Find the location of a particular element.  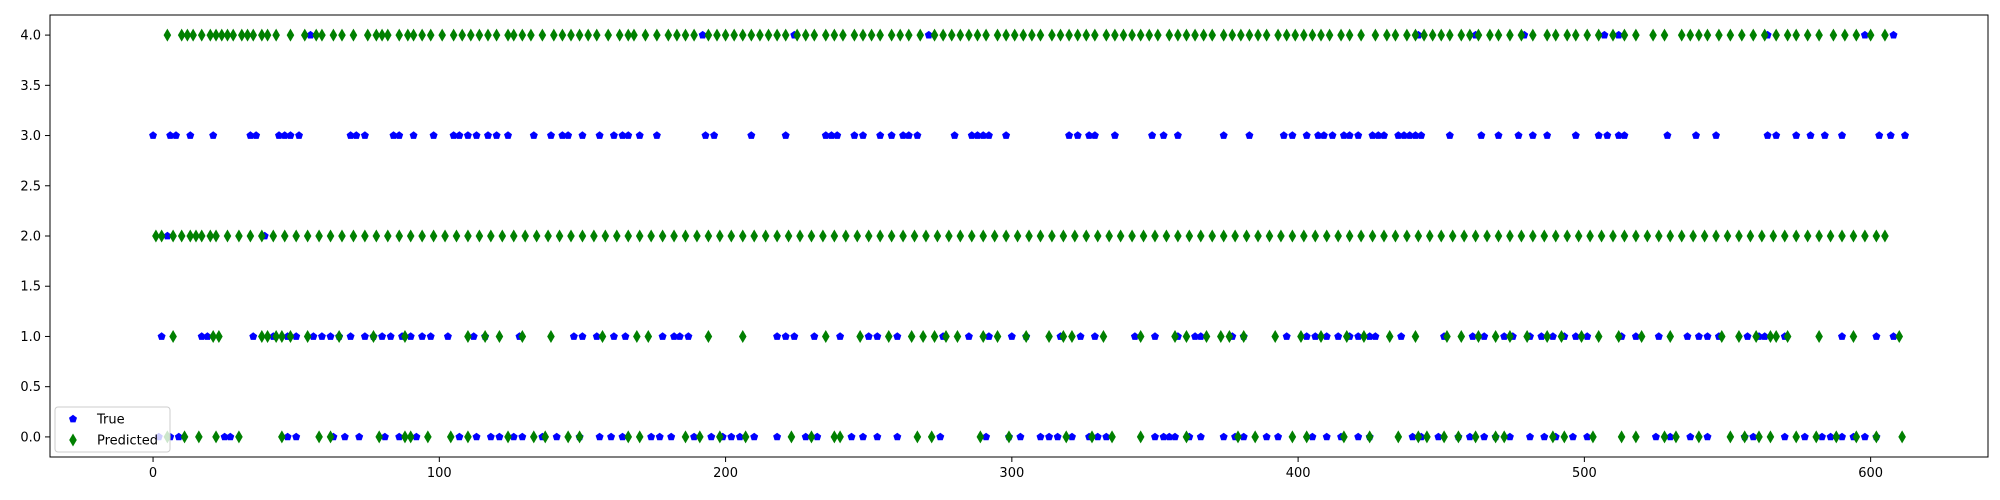

x-axis-ticks: 0 100 200 300 400 500 600 is located at coordinates (1016, 469).